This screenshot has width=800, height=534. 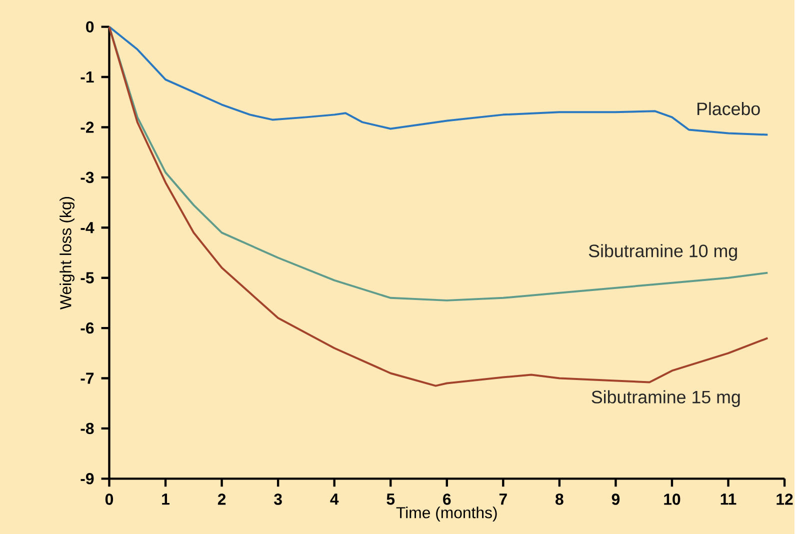 What do you see at coordinates (87, 76) in the screenshot?
I see `y-tick-label: -1` at bounding box center [87, 76].